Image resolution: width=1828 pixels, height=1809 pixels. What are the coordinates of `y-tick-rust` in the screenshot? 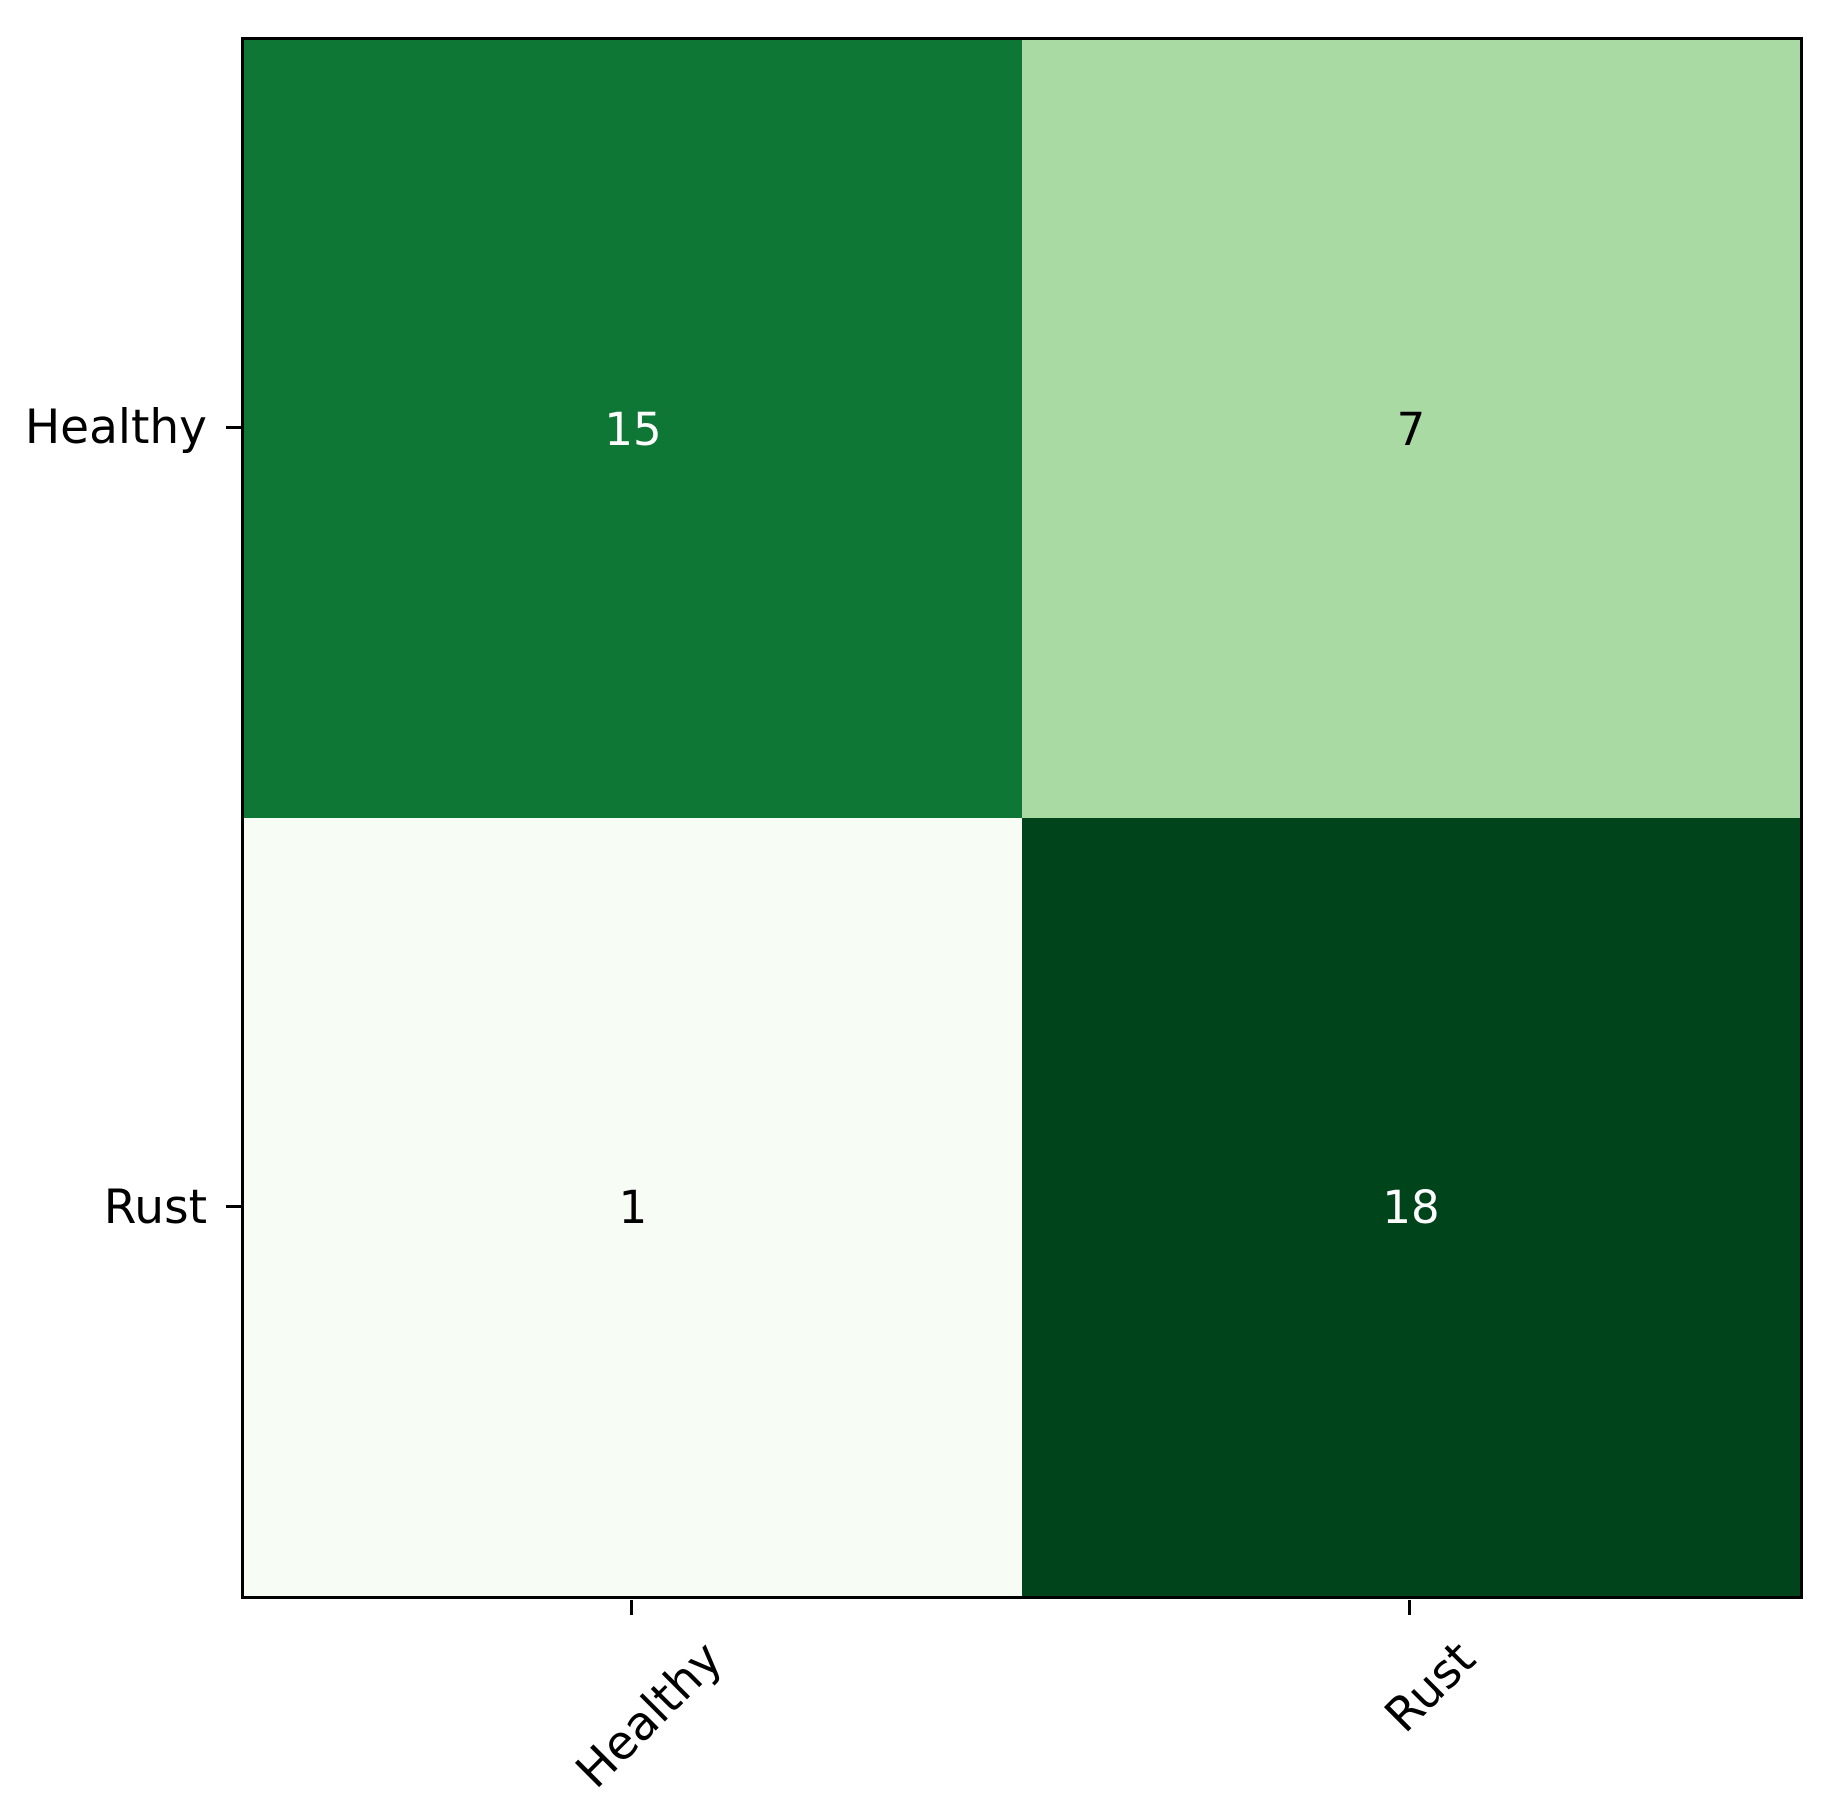 It's located at (233, 1206).